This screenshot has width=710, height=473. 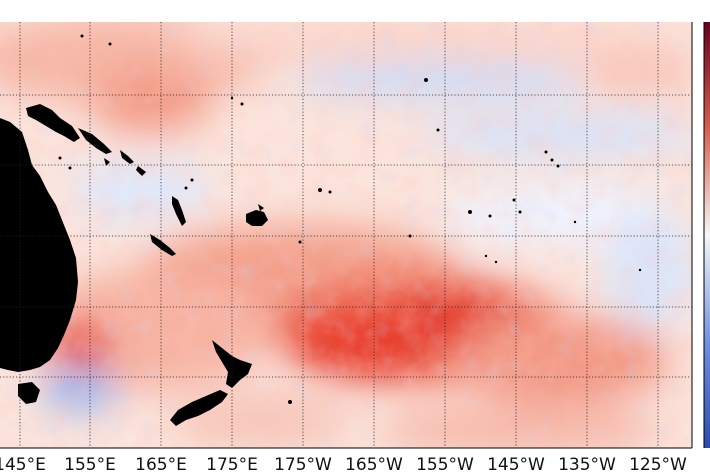 I want to click on solomon-islands, so click(x=125, y=163).